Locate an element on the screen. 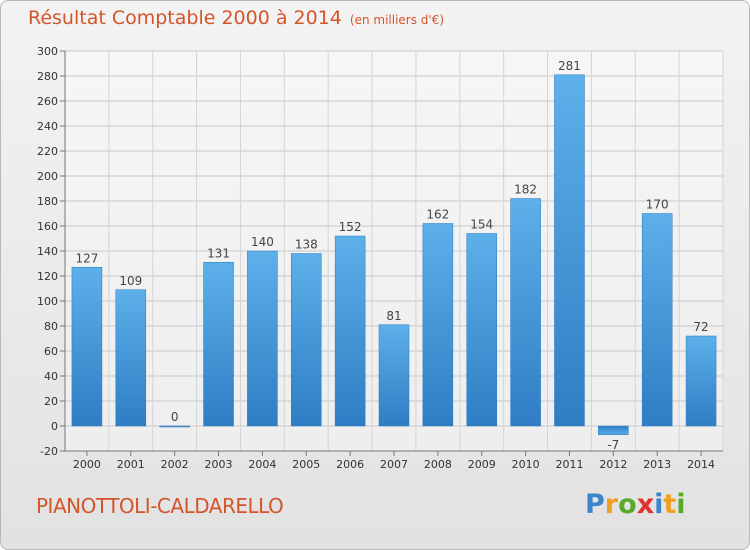 The image size is (750, 550). bar-2009 is located at coordinates (481, 330).